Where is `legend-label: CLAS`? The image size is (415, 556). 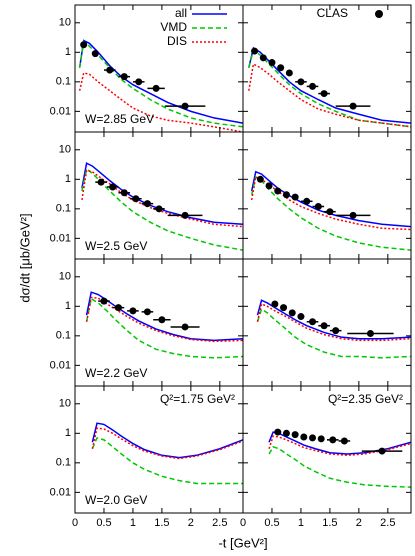
legend-label: CLAS is located at coordinates (332, 13).